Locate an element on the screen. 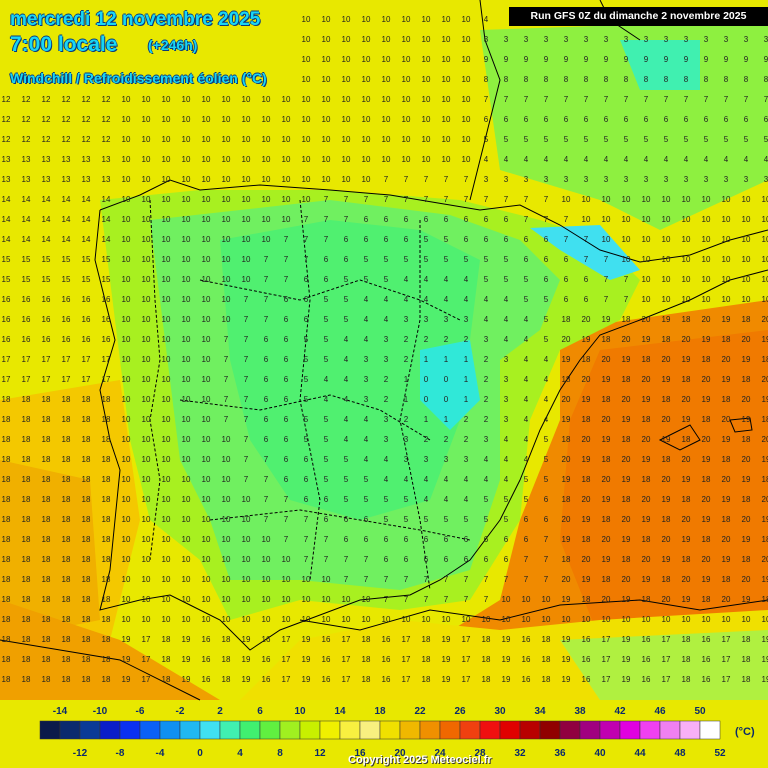 The width and height of the screenshot is (768, 768). legend-label-top: 22 is located at coordinates (420, 711).